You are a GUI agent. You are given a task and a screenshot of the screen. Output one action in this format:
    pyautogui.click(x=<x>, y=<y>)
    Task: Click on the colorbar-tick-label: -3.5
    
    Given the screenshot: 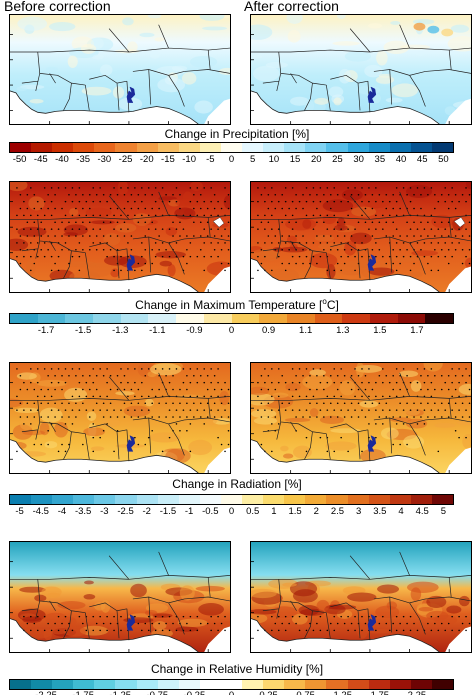 What is the action you would take?
    pyautogui.click(x=83, y=511)
    